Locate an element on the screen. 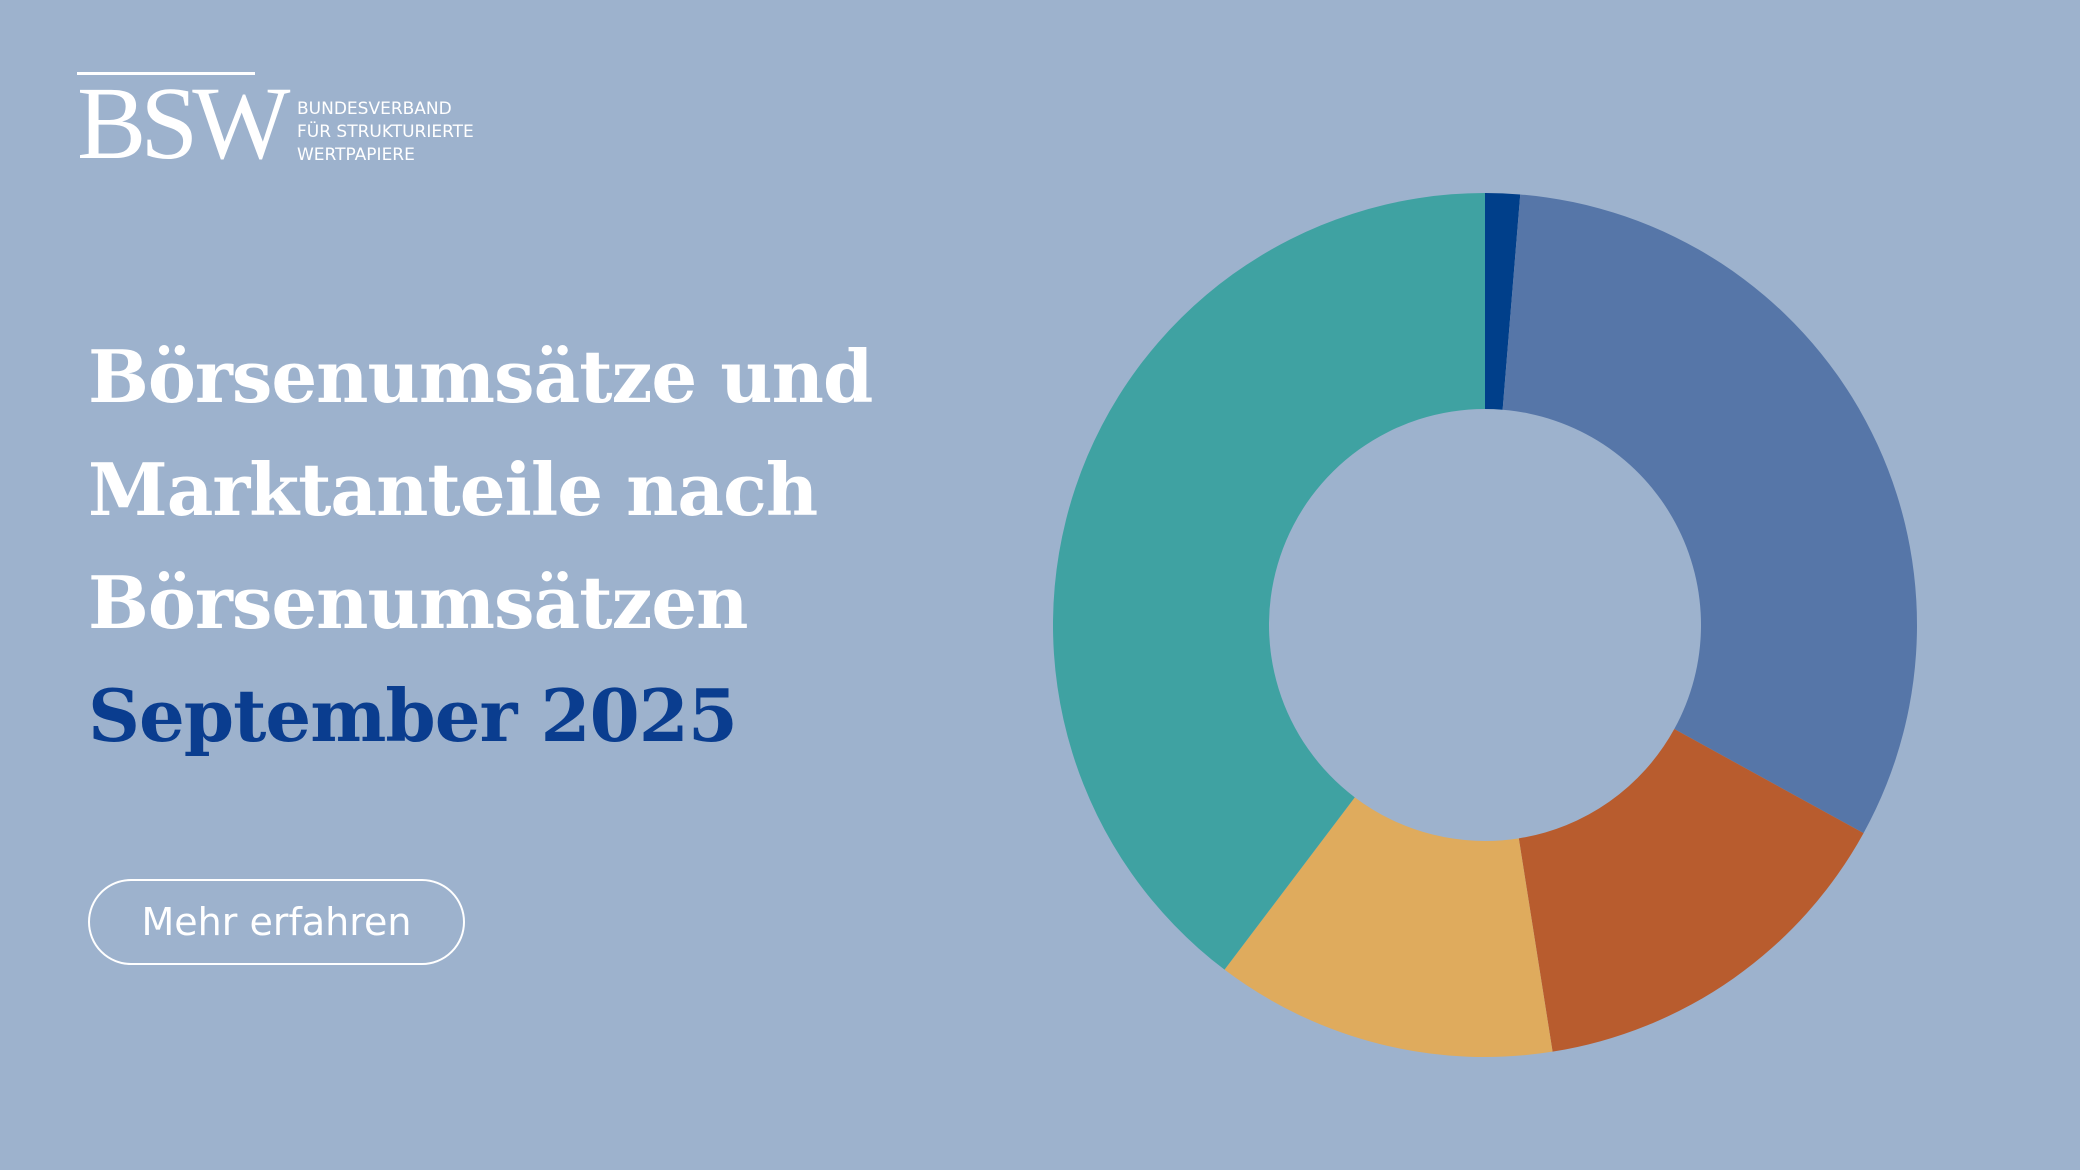 The height and width of the screenshot is (1170, 2080). title-date: September 2025 is located at coordinates (413, 715).